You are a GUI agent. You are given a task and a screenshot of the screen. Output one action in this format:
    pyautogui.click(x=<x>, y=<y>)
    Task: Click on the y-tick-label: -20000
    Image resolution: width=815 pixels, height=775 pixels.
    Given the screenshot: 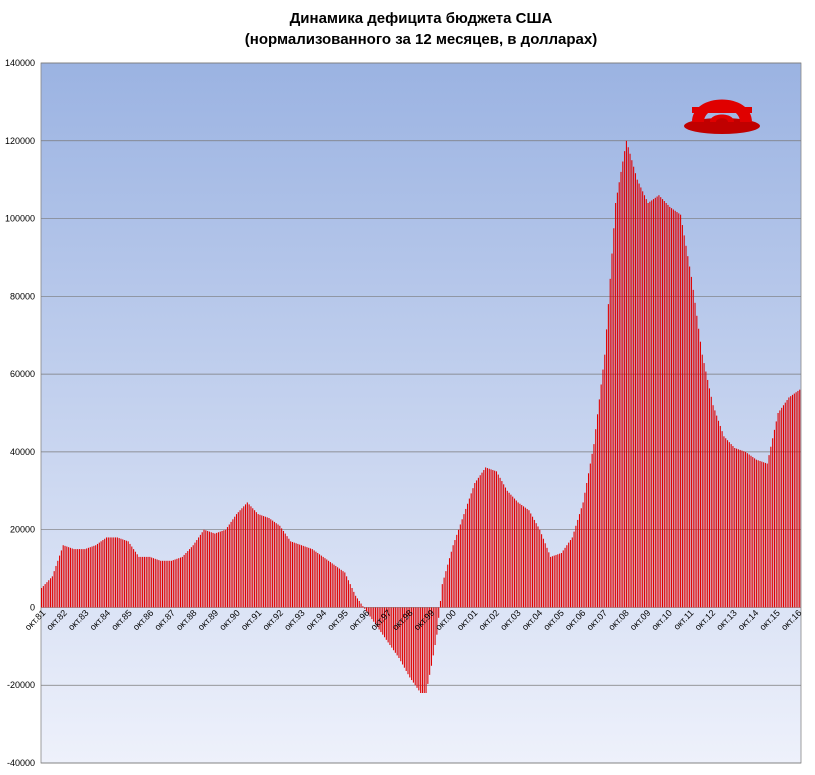 What is the action you would take?
    pyautogui.click(x=21, y=685)
    